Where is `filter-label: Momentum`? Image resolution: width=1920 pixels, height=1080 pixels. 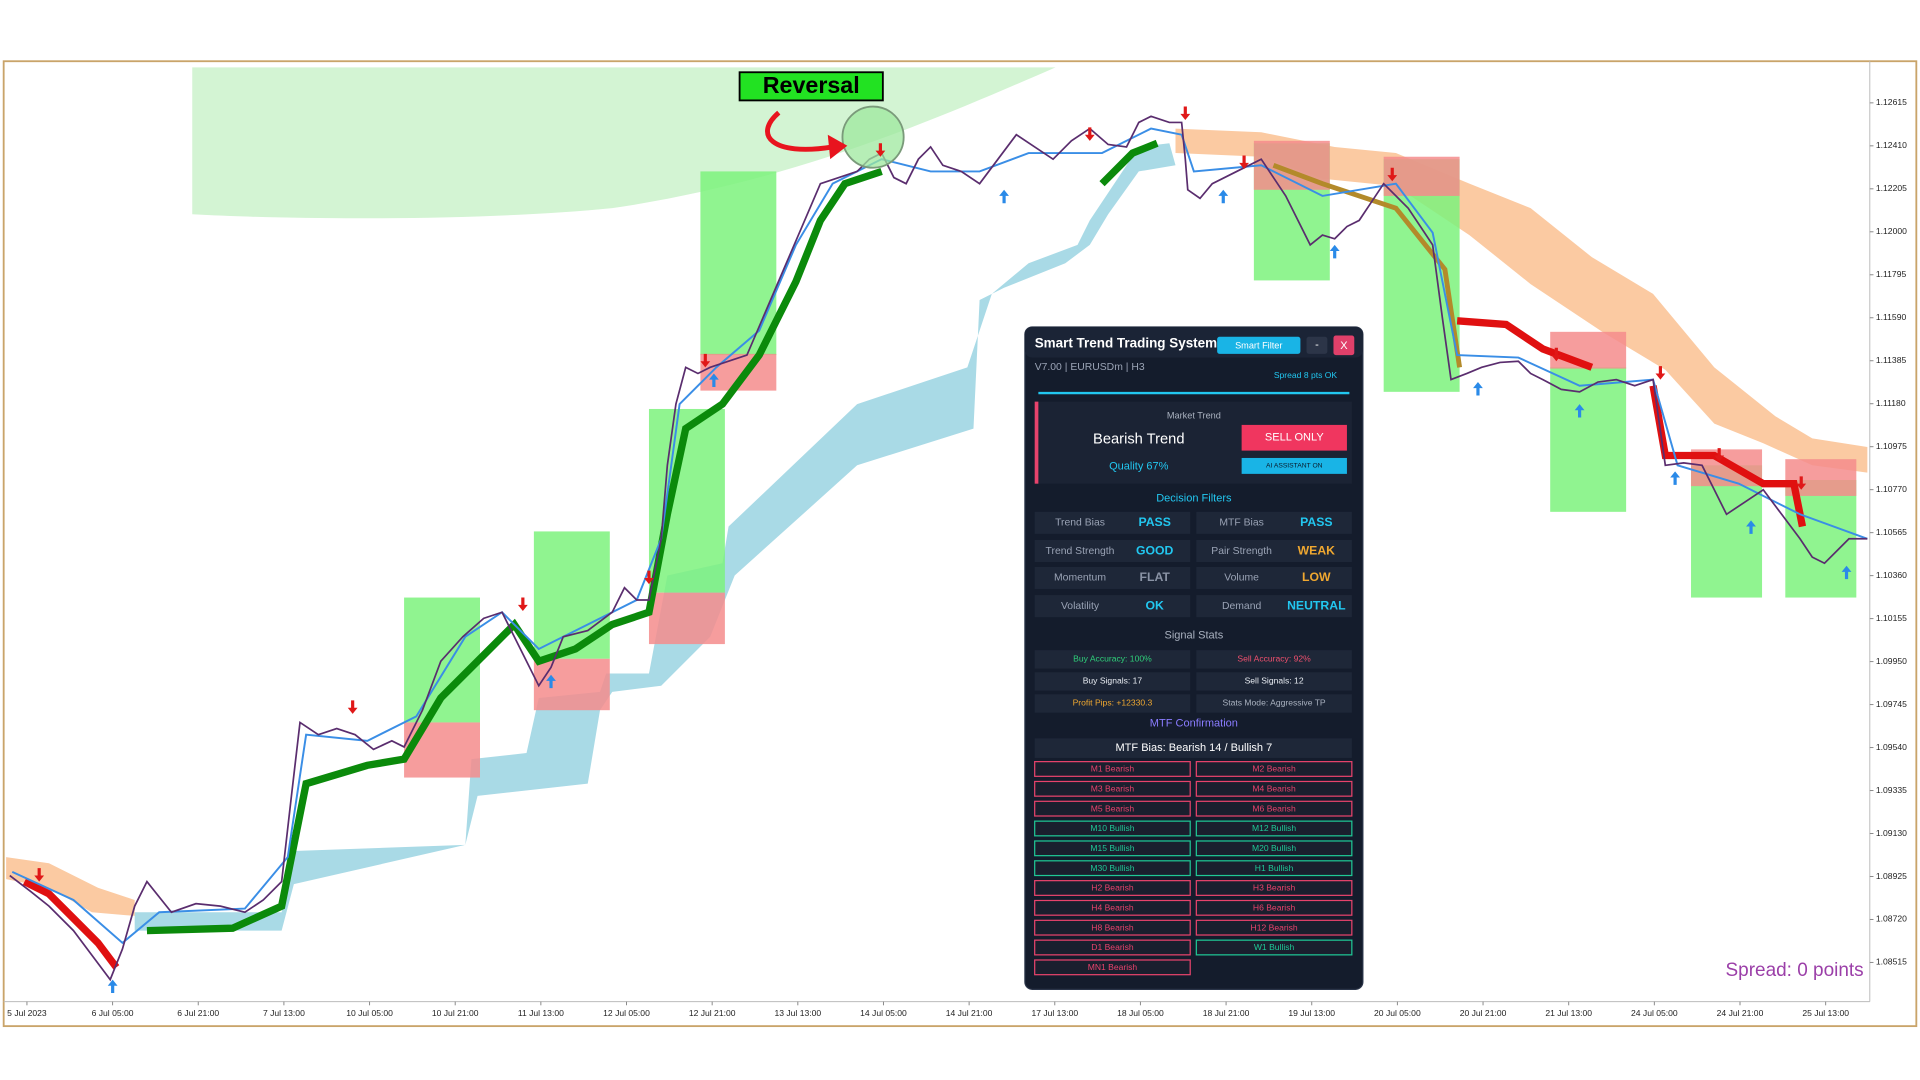 filter-label: Momentum is located at coordinates (1080, 578).